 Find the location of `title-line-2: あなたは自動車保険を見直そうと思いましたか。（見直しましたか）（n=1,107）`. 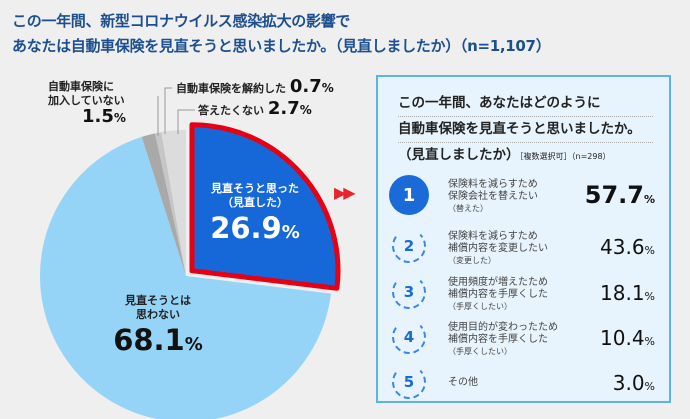

title-line-2: あなたは自動車保険を見直そうと思いましたか。（見直しましたか）（n=1,107） is located at coordinates (281, 46).